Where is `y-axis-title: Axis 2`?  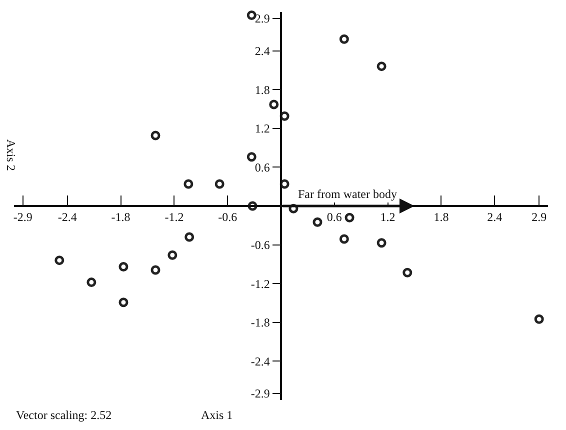
y-axis-title: Axis 2 is located at coordinates (11, 155).